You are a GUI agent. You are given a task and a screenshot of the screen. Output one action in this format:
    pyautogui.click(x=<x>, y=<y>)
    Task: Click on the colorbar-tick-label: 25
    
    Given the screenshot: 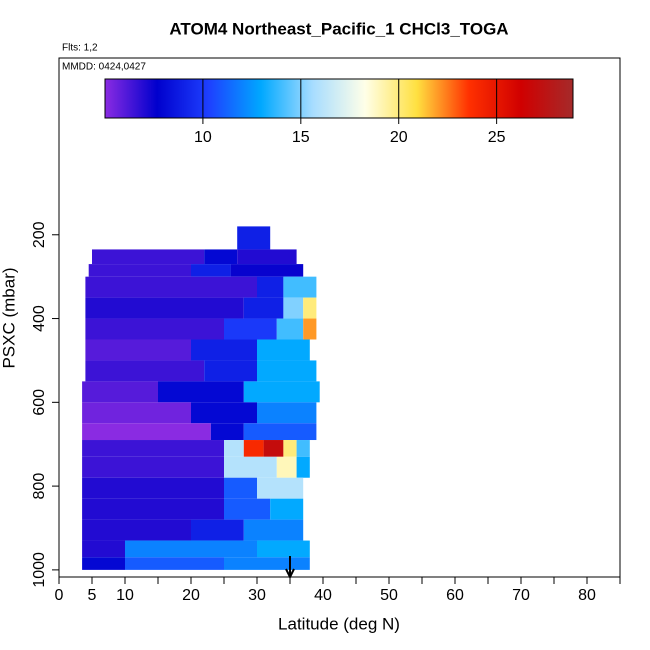 What is the action you would take?
    pyautogui.click(x=497, y=137)
    